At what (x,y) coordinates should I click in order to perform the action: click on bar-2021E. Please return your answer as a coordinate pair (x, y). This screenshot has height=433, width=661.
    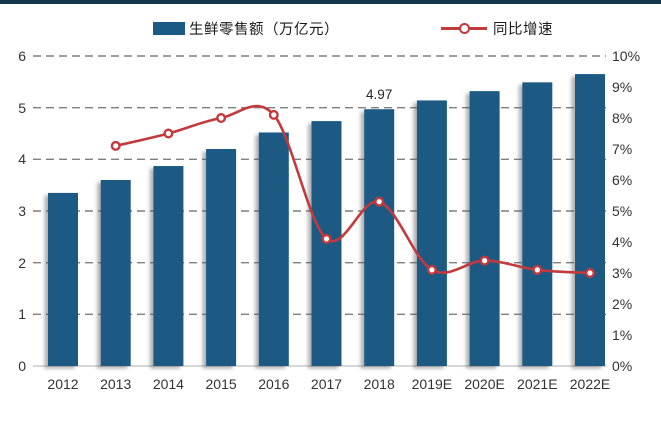
    Looking at the image, I should click on (537, 224).